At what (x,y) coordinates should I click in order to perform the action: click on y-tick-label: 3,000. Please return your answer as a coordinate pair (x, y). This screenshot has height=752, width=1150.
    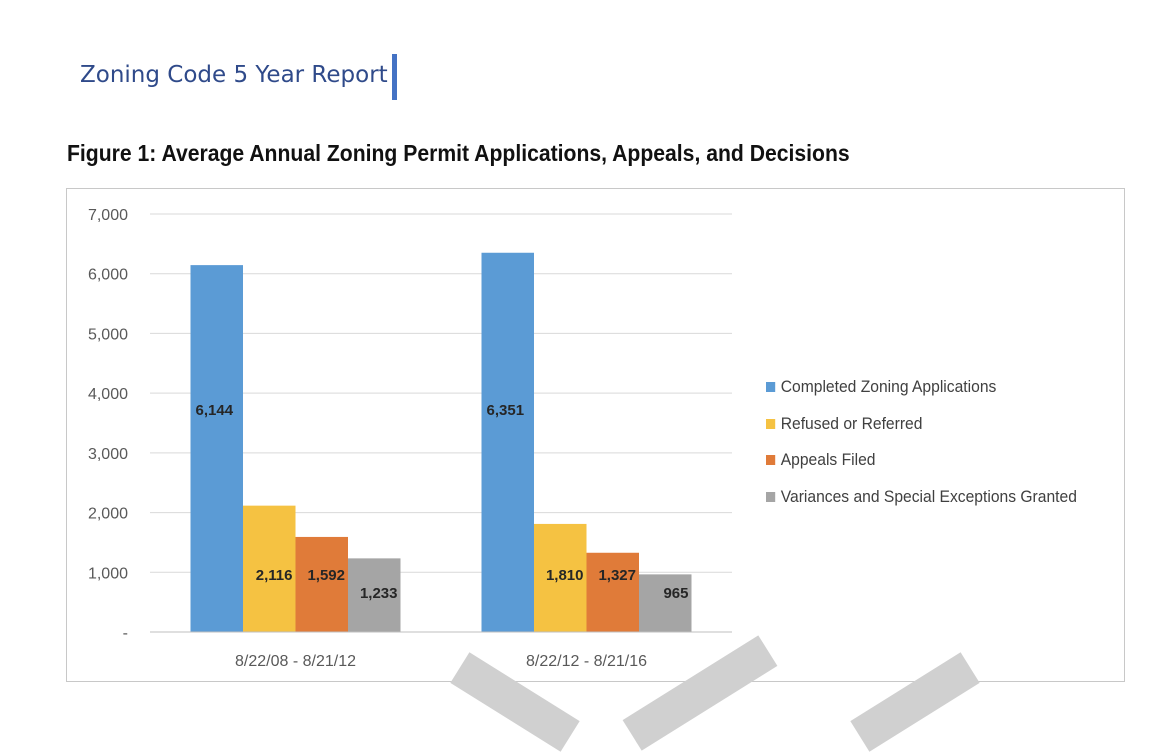
    Looking at the image, I should click on (108, 454).